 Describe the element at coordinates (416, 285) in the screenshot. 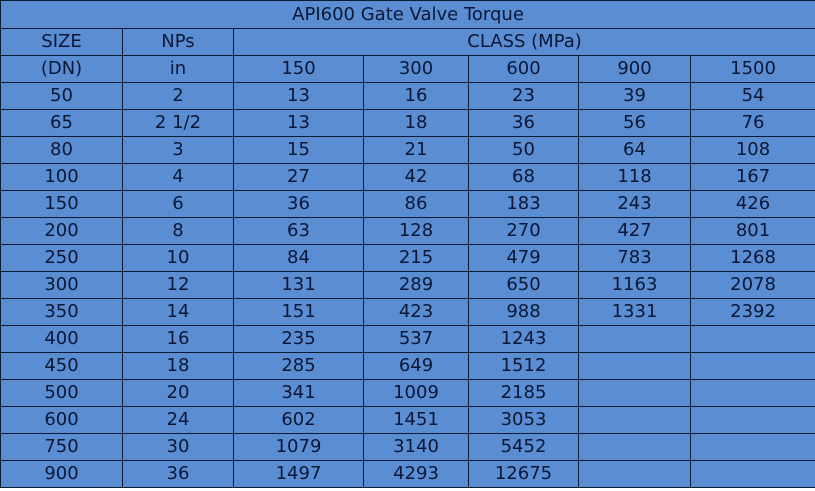

I see `class-300-cell: 289` at that location.